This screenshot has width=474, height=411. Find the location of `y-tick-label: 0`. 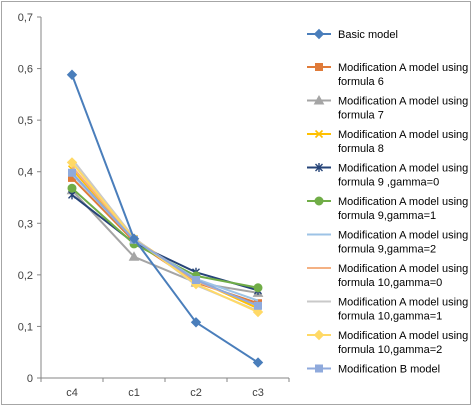

y-tick-label: 0 is located at coordinates (30, 379).